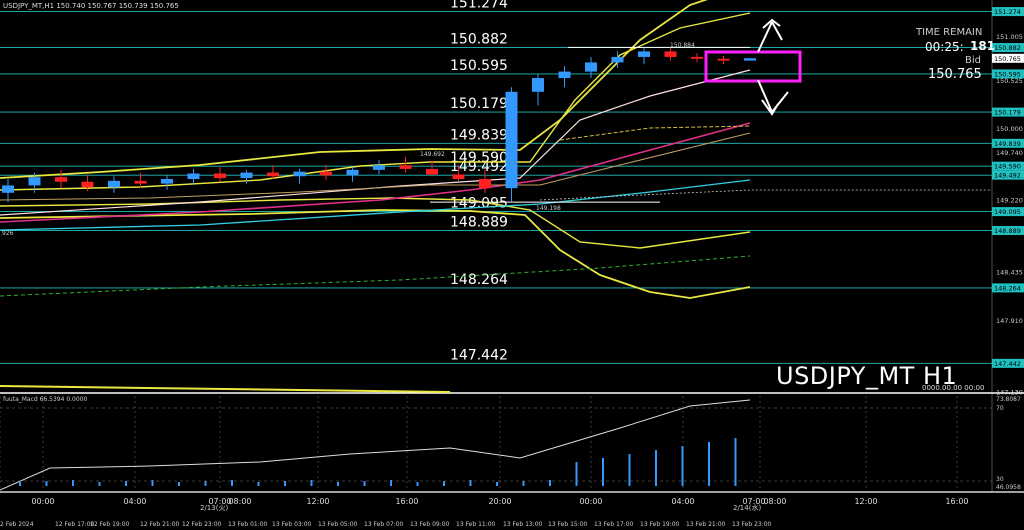  What do you see at coordinates (479, 135) in the screenshot?
I see `level-label: 149.839` at bounding box center [479, 135].